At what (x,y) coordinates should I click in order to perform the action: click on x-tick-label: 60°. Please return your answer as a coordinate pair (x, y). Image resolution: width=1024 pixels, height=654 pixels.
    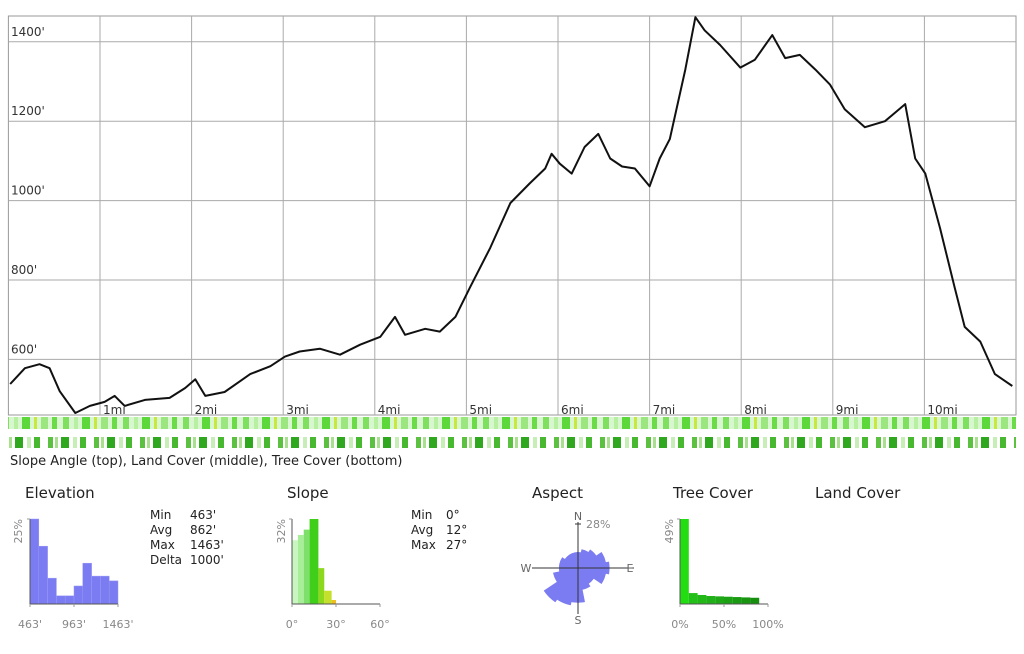
    Looking at the image, I should click on (380, 624).